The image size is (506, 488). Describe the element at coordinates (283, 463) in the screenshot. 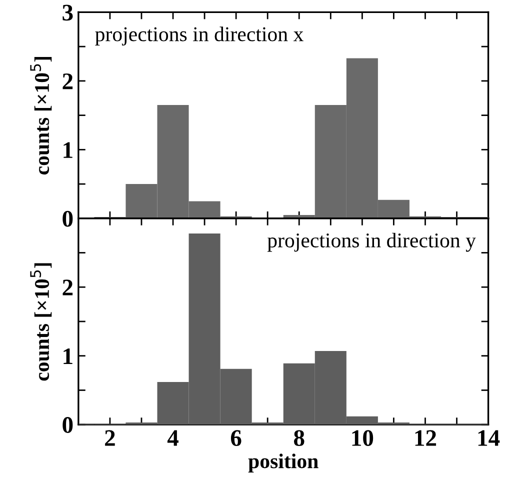

I see `x-axis-title: position` at that location.